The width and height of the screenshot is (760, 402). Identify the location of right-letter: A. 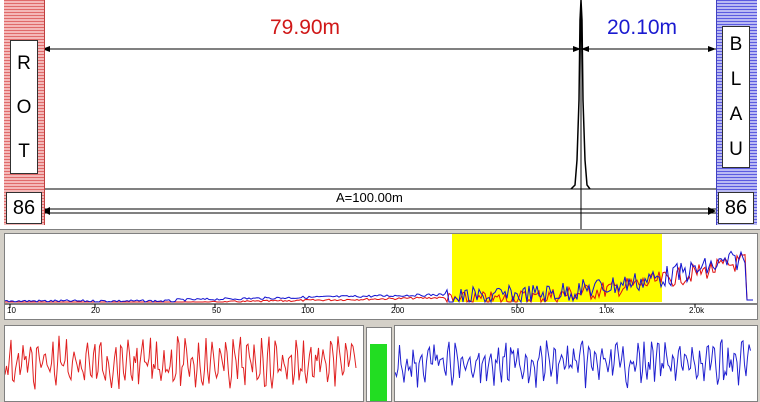
(736, 114).